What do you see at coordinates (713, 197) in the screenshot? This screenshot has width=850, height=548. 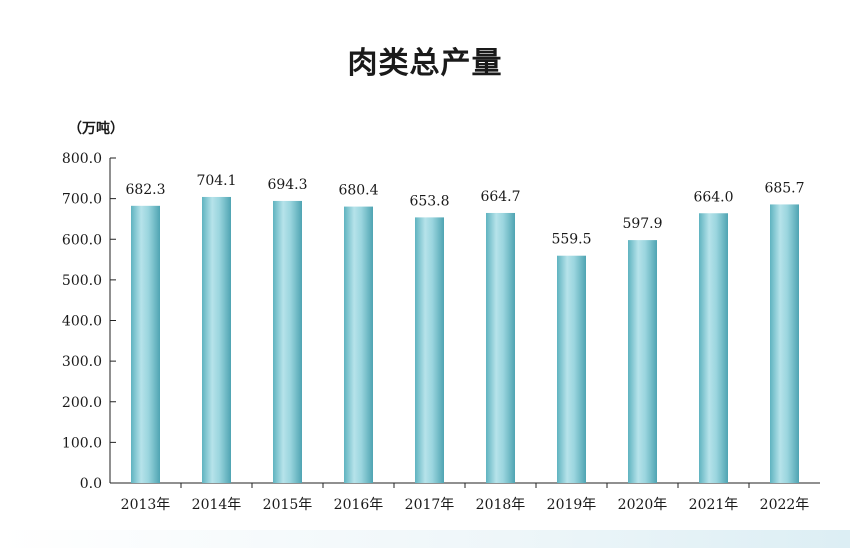 I see `bar-value-label: 664.0` at bounding box center [713, 197].